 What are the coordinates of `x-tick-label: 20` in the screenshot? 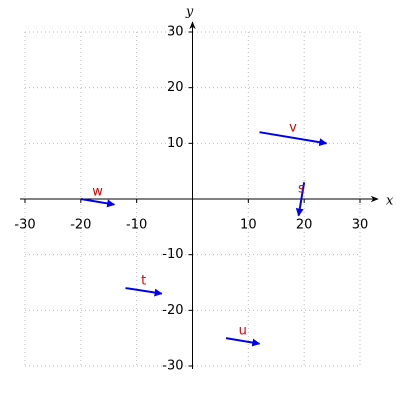 It's located at (304, 225).